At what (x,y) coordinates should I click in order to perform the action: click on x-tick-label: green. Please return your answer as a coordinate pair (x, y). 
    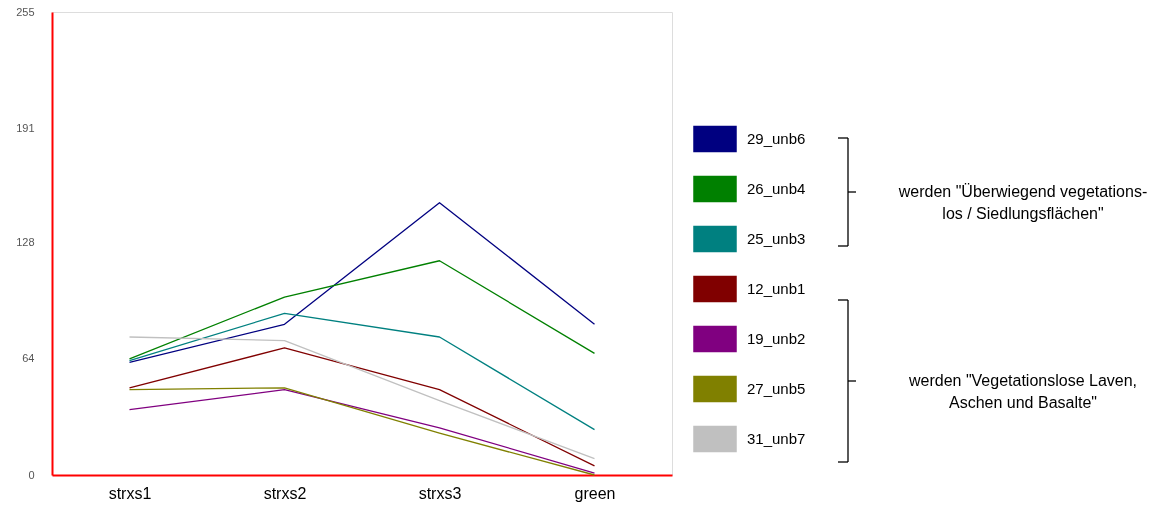
    Looking at the image, I should click on (595, 493).